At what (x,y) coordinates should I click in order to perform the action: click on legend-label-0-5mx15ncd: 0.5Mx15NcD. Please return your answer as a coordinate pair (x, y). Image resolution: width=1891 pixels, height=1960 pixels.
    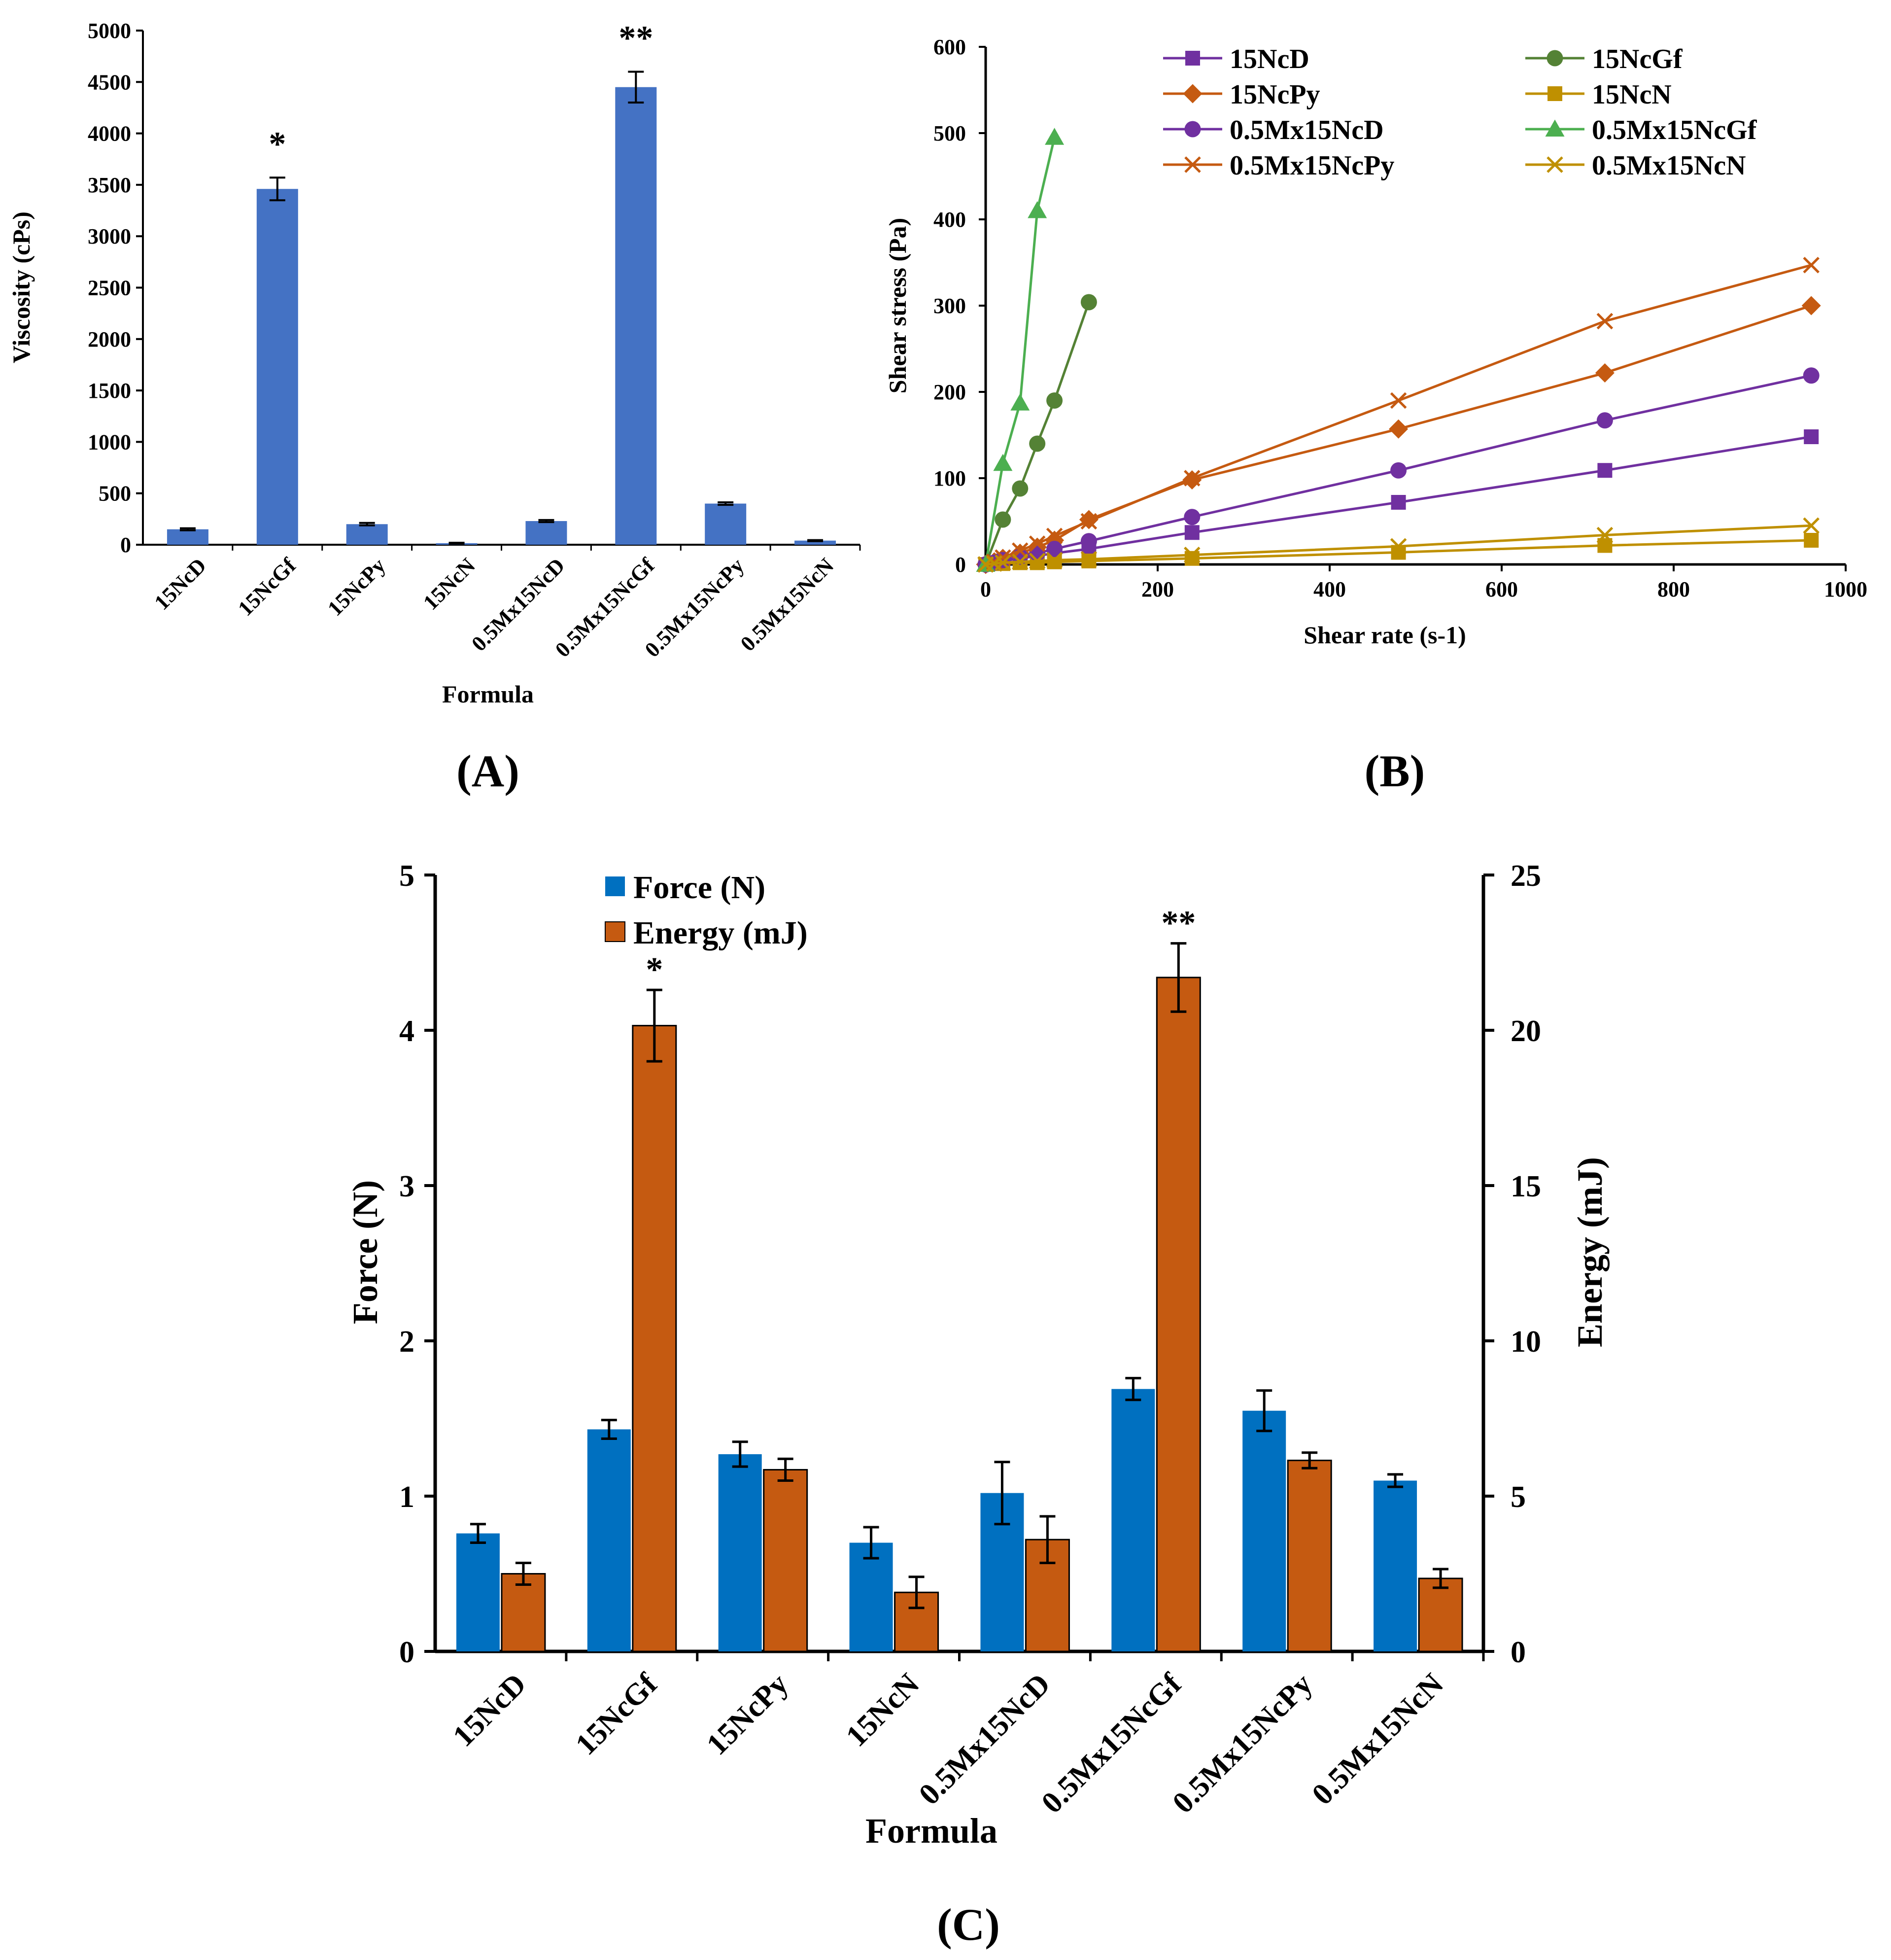
    Looking at the image, I should click on (1307, 130).